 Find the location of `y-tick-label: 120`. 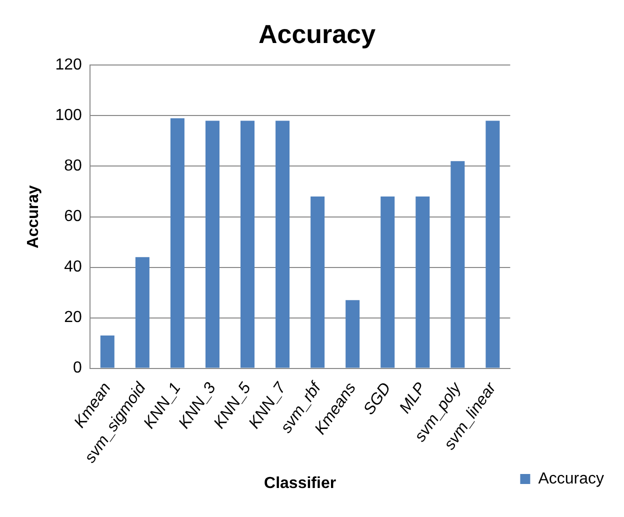

y-tick-label: 120 is located at coordinates (68, 65).